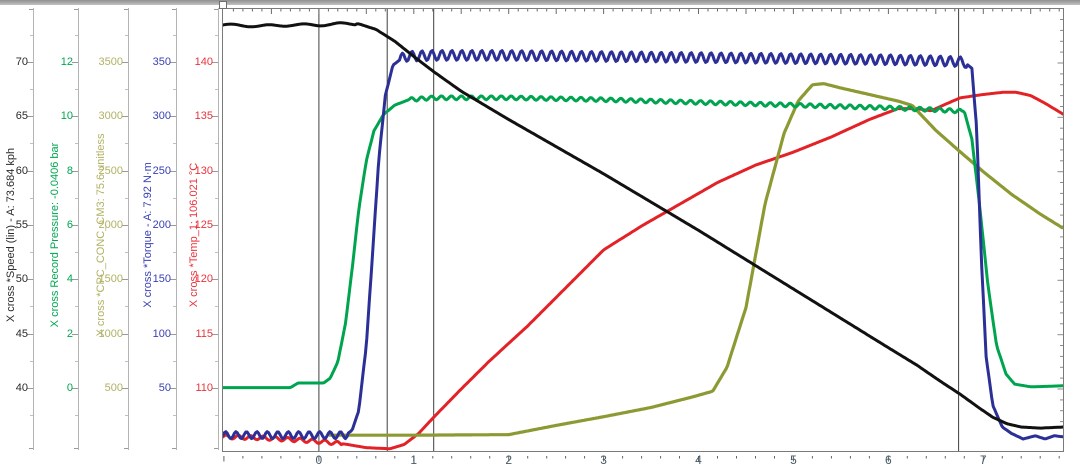 The image size is (1080, 467). Describe the element at coordinates (69, 225) in the screenshot. I see `y-tick-label-pressure: 6` at that location.